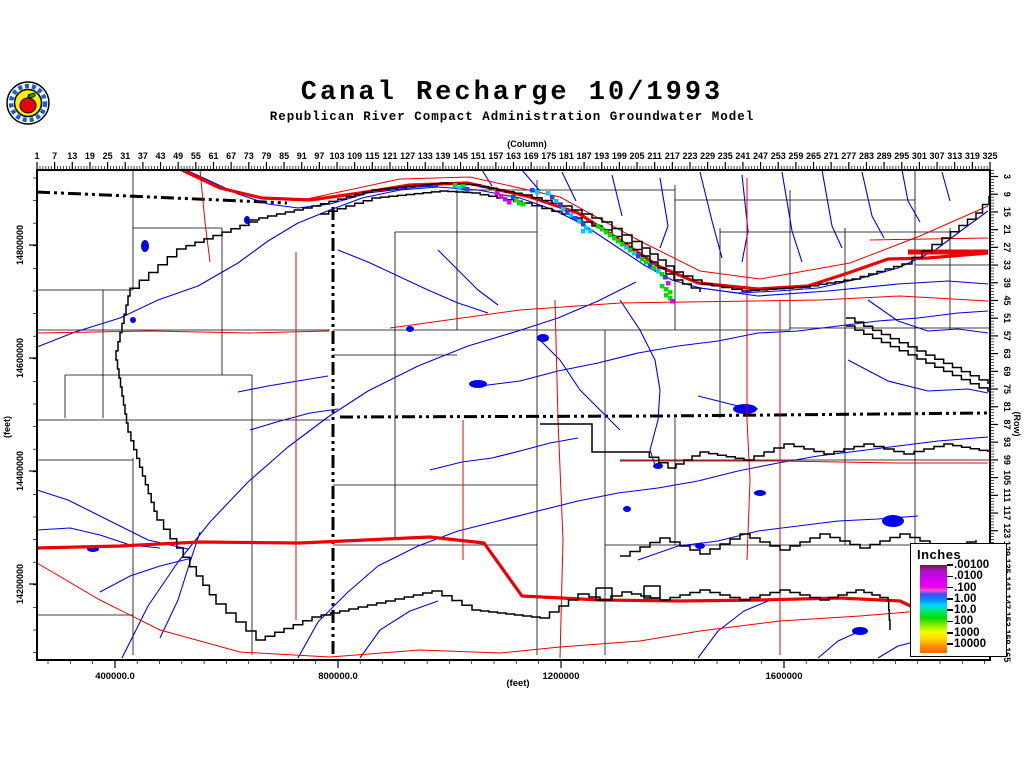  What do you see at coordinates (964, 621) in the screenshot?
I see `legend-value: 100` at bounding box center [964, 621].